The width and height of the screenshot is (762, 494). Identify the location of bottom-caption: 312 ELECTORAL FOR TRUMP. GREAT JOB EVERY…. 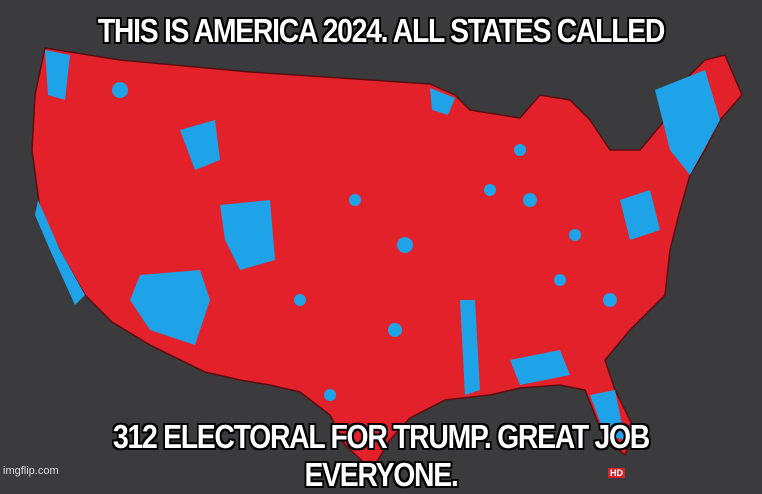
(381, 455).